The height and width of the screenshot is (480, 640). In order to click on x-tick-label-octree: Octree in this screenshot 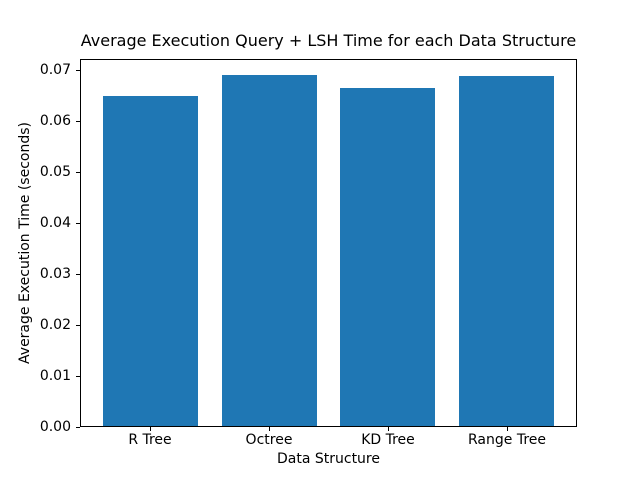, I will do `click(269, 440)`.